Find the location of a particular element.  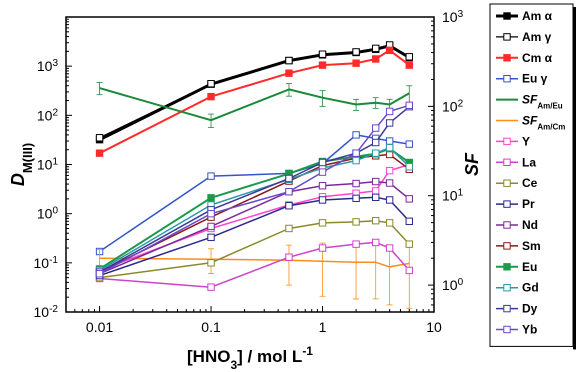

y-left-axis-title: DM(III) is located at coordinates (21, 164).